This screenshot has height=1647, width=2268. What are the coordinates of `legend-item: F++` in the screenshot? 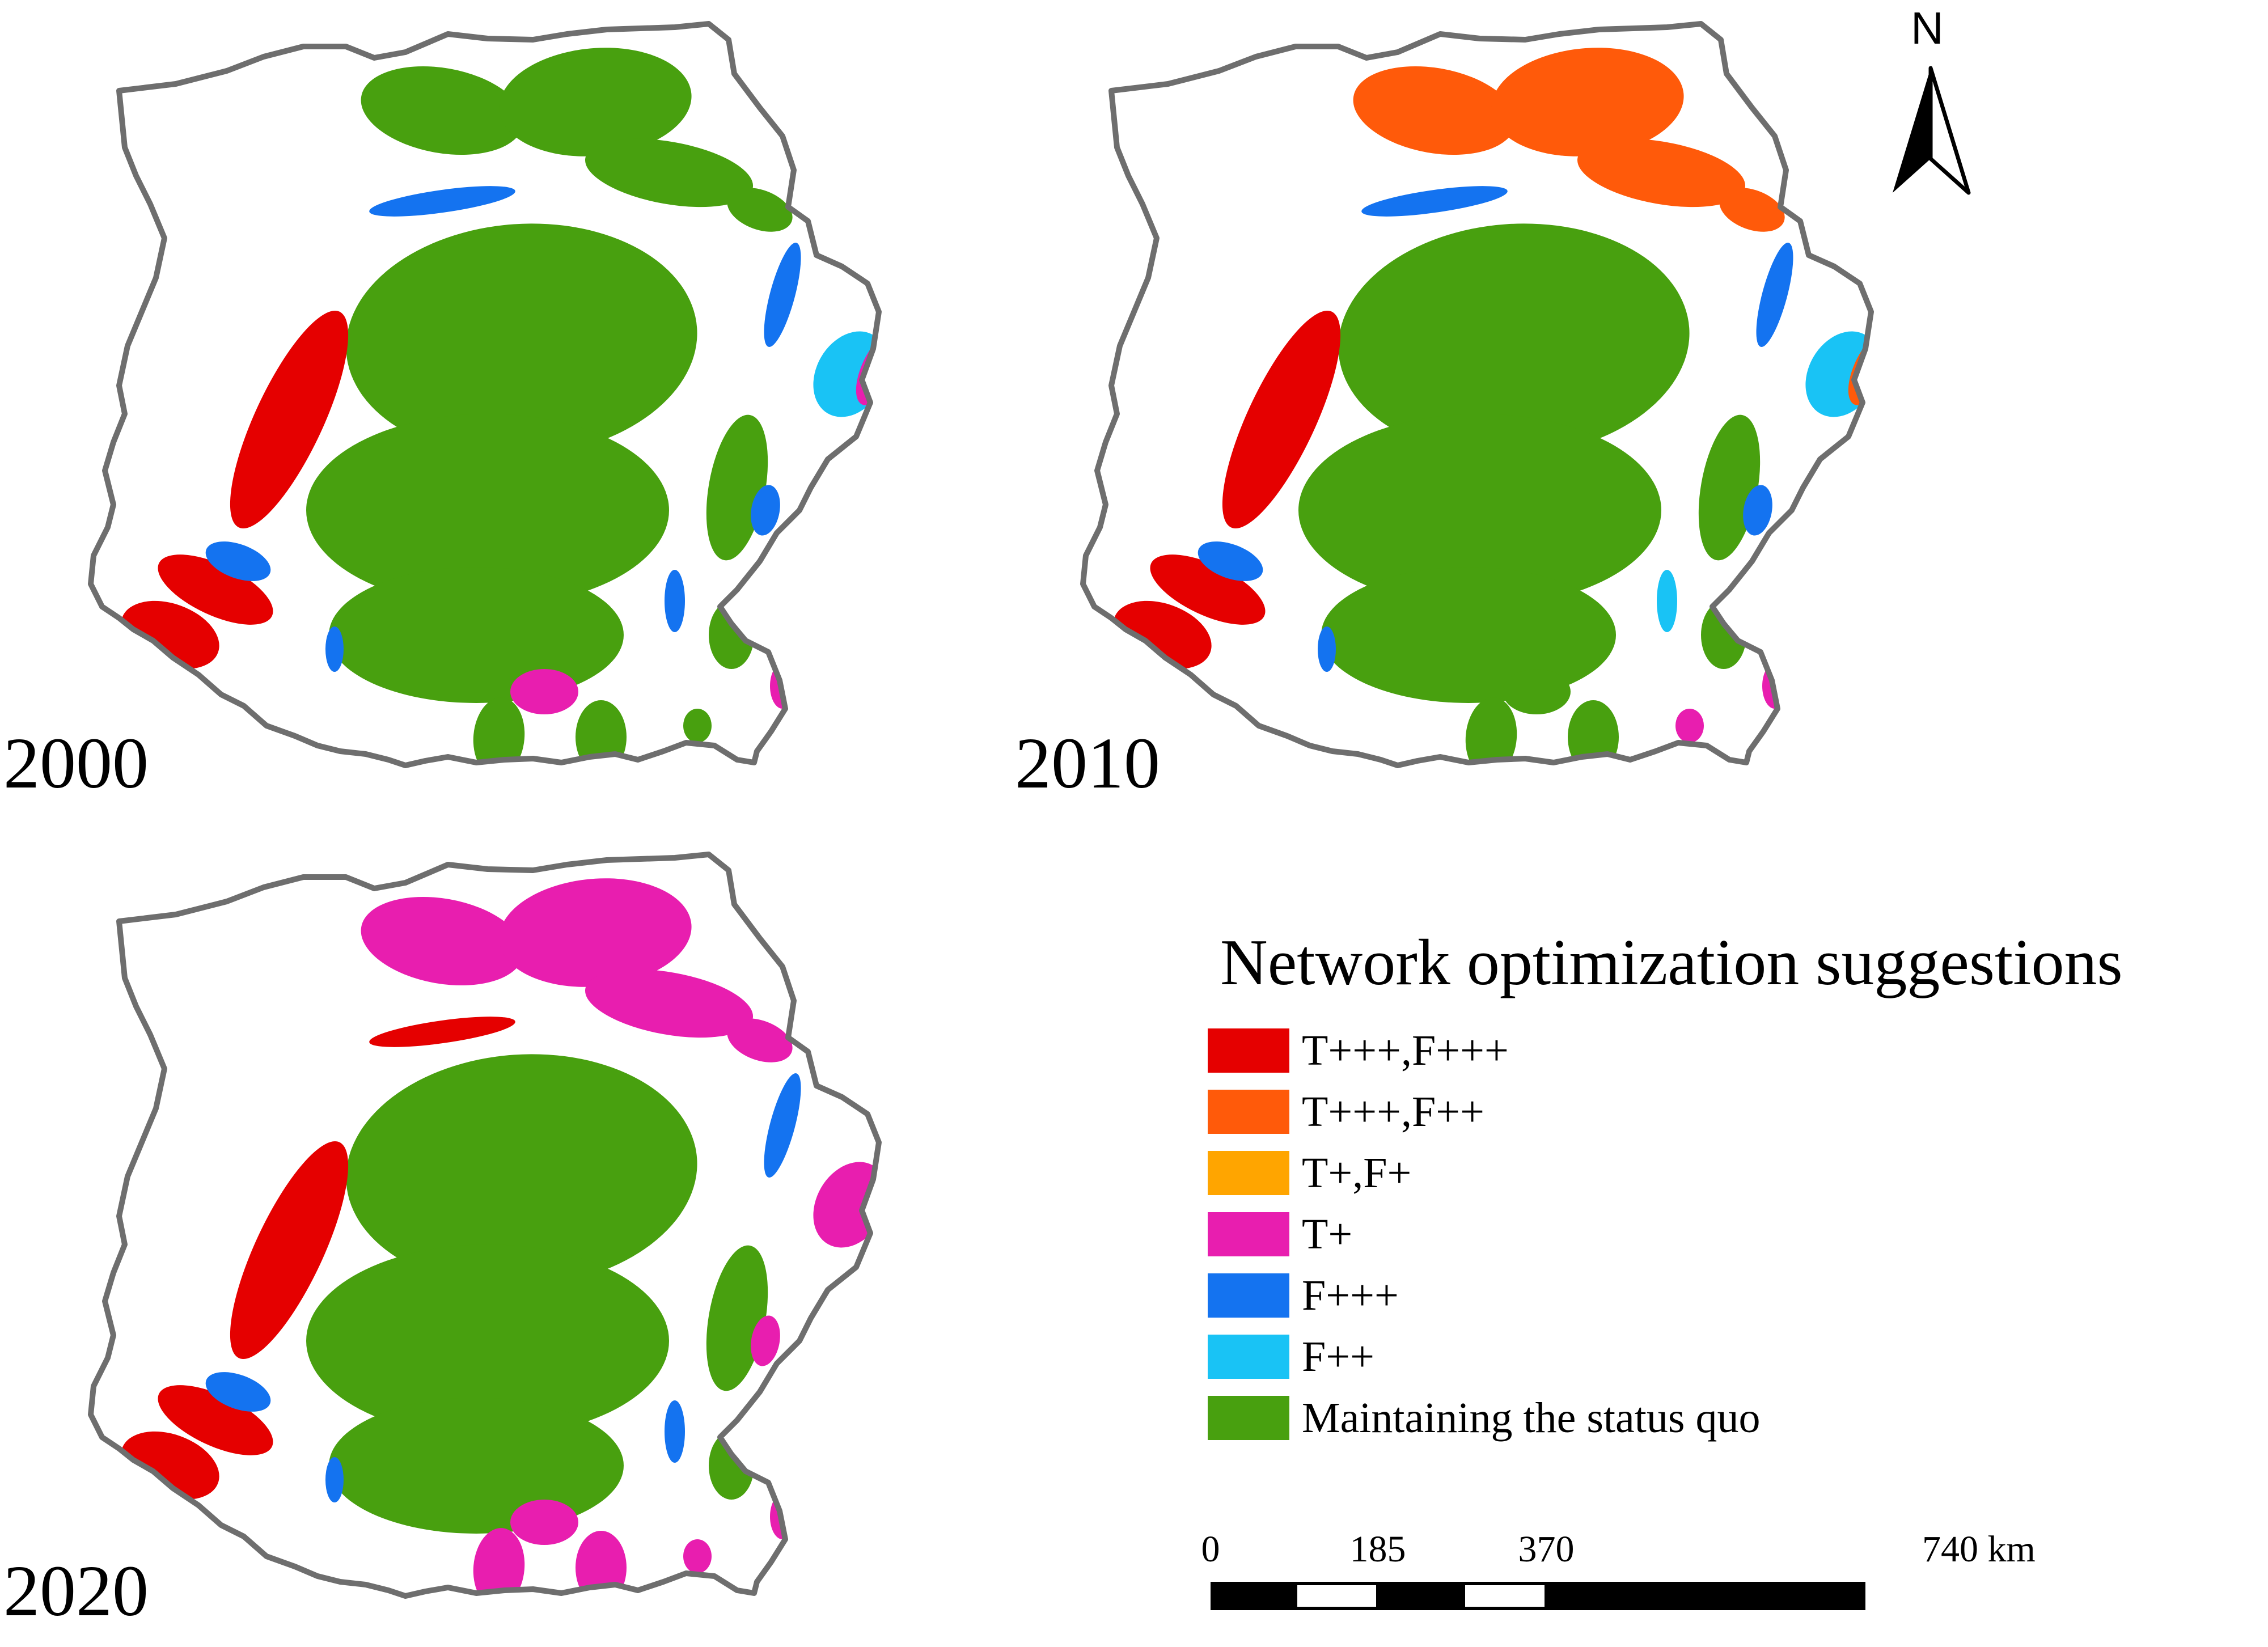 It's located at (1291, 1357).